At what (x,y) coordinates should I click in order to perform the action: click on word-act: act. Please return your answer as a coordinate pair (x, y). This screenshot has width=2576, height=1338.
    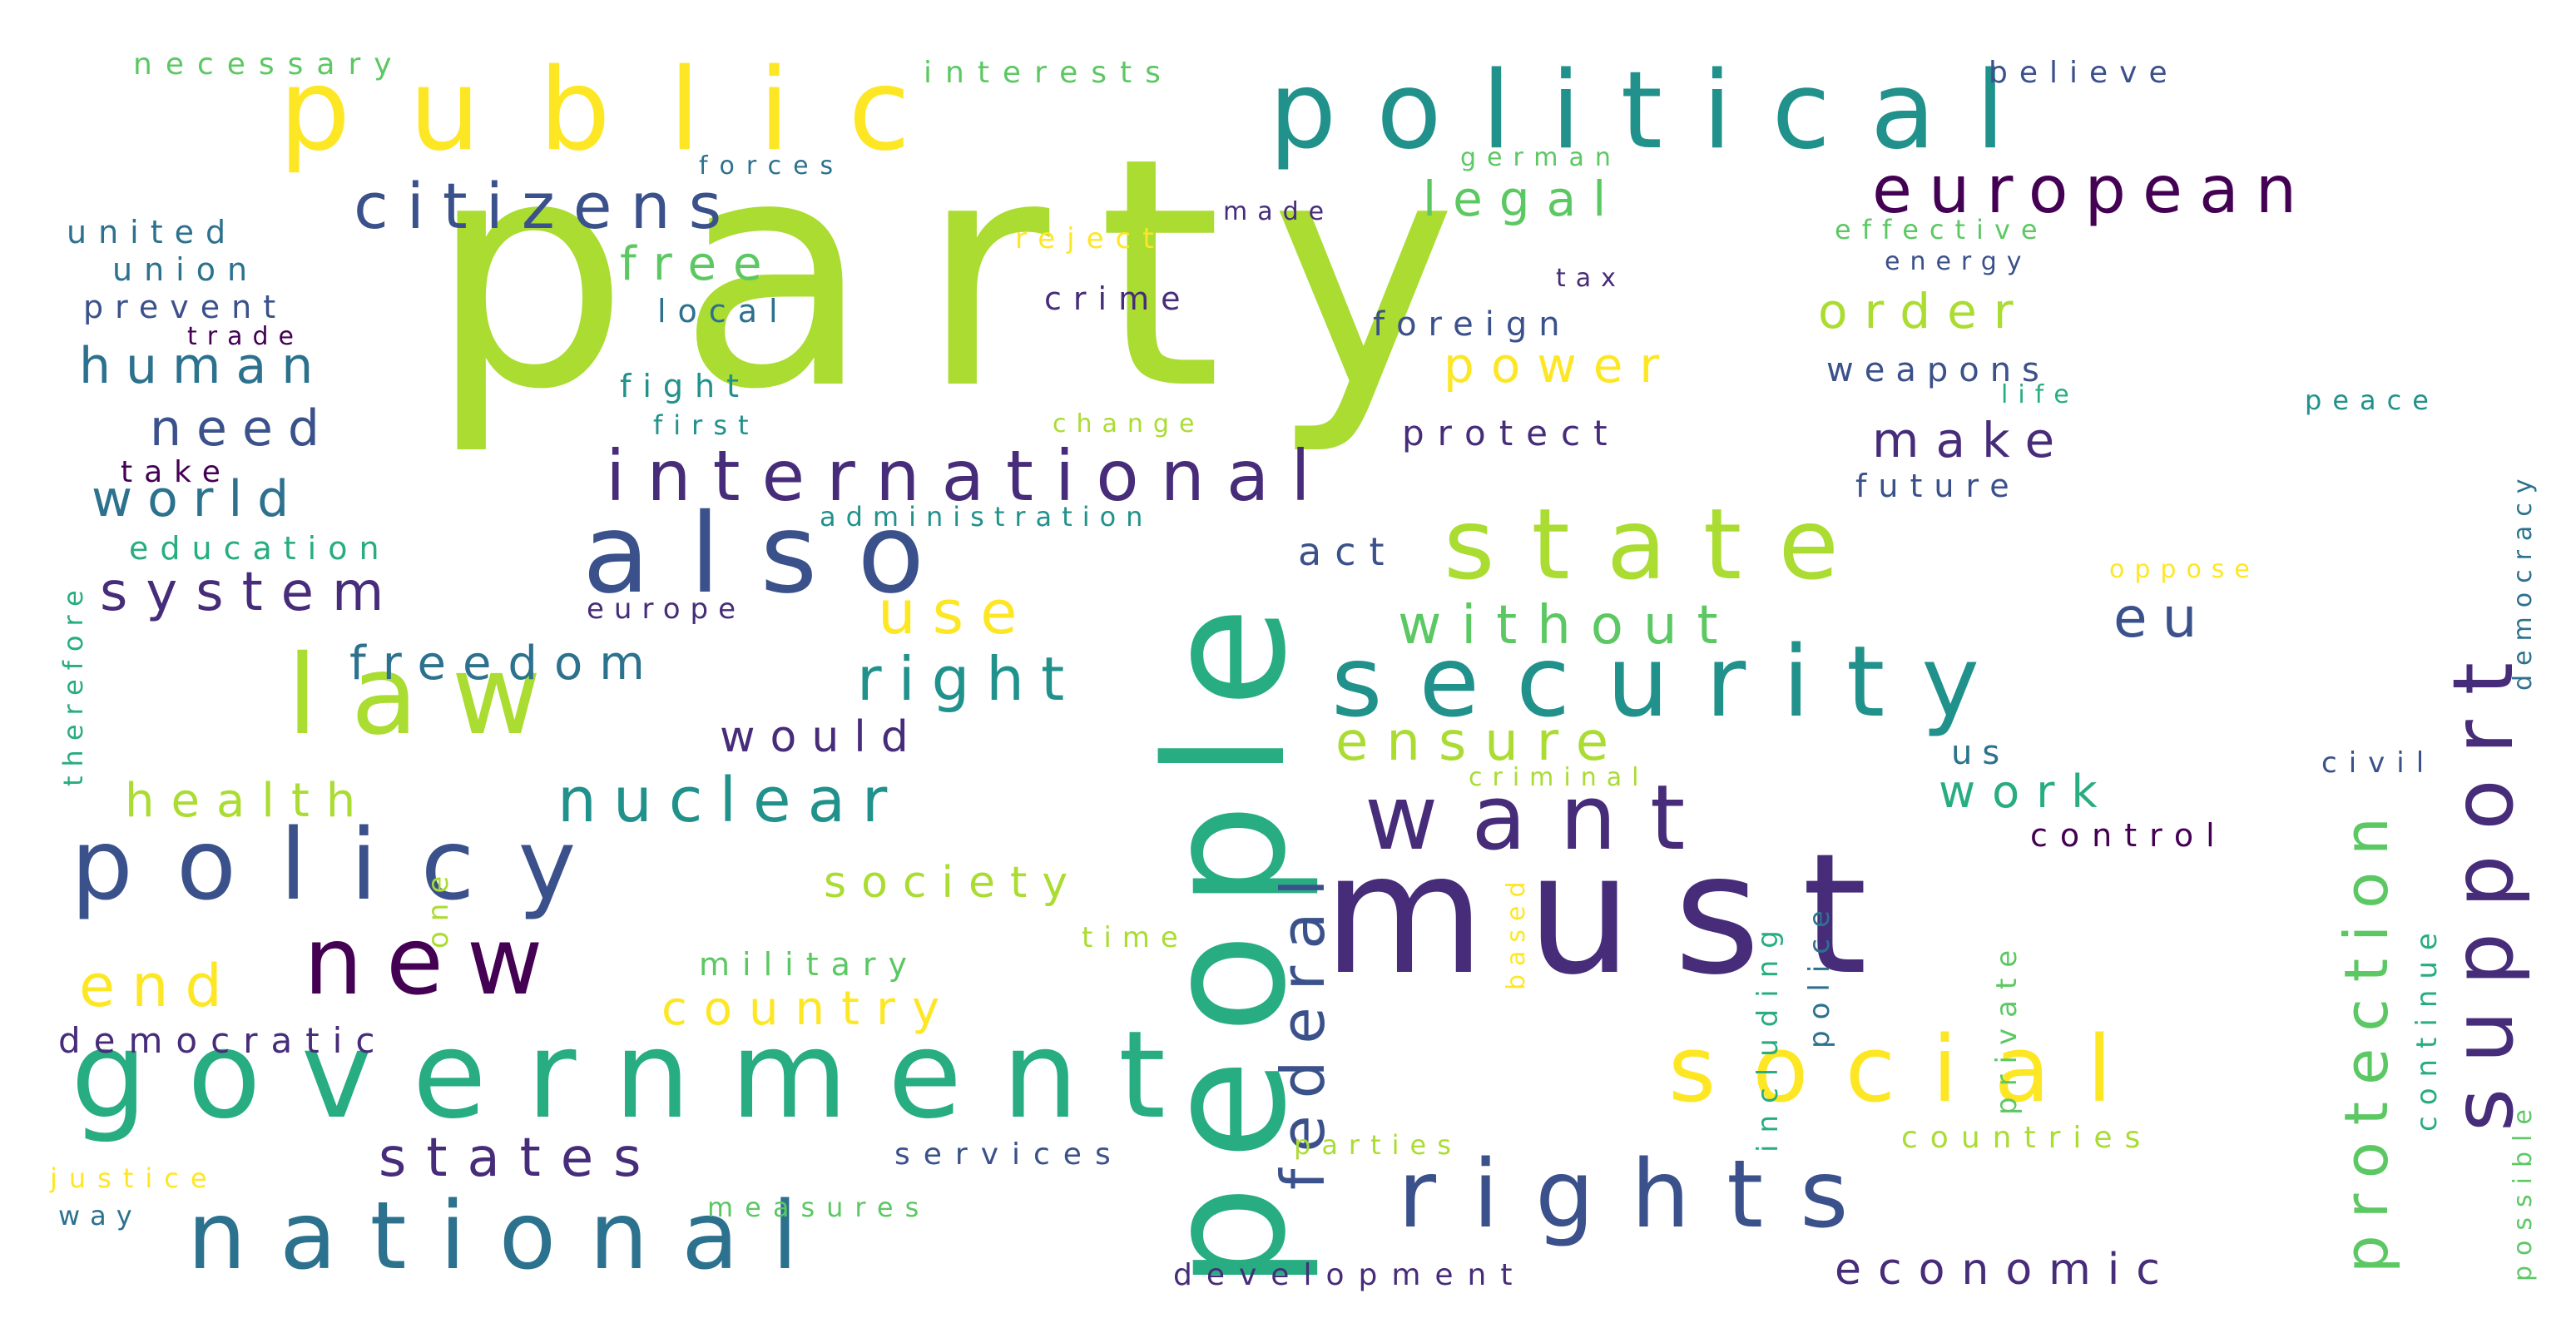
    Looking at the image, I should click on (1348, 551).